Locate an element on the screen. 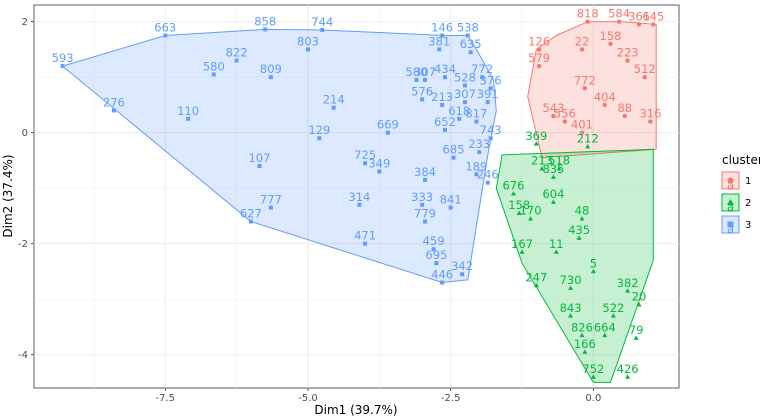 This screenshot has width=760, height=420. y-tick-label: -4 is located at coordinates (23, 355).